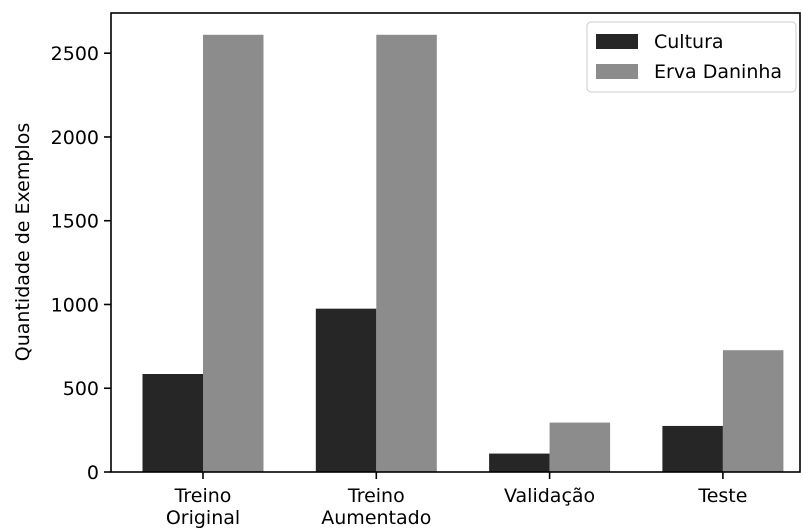 Image resolution: width=803 pixels, height=528 pixels. I want to click on legend-label-cultura: Cultura, so click(689, 42).